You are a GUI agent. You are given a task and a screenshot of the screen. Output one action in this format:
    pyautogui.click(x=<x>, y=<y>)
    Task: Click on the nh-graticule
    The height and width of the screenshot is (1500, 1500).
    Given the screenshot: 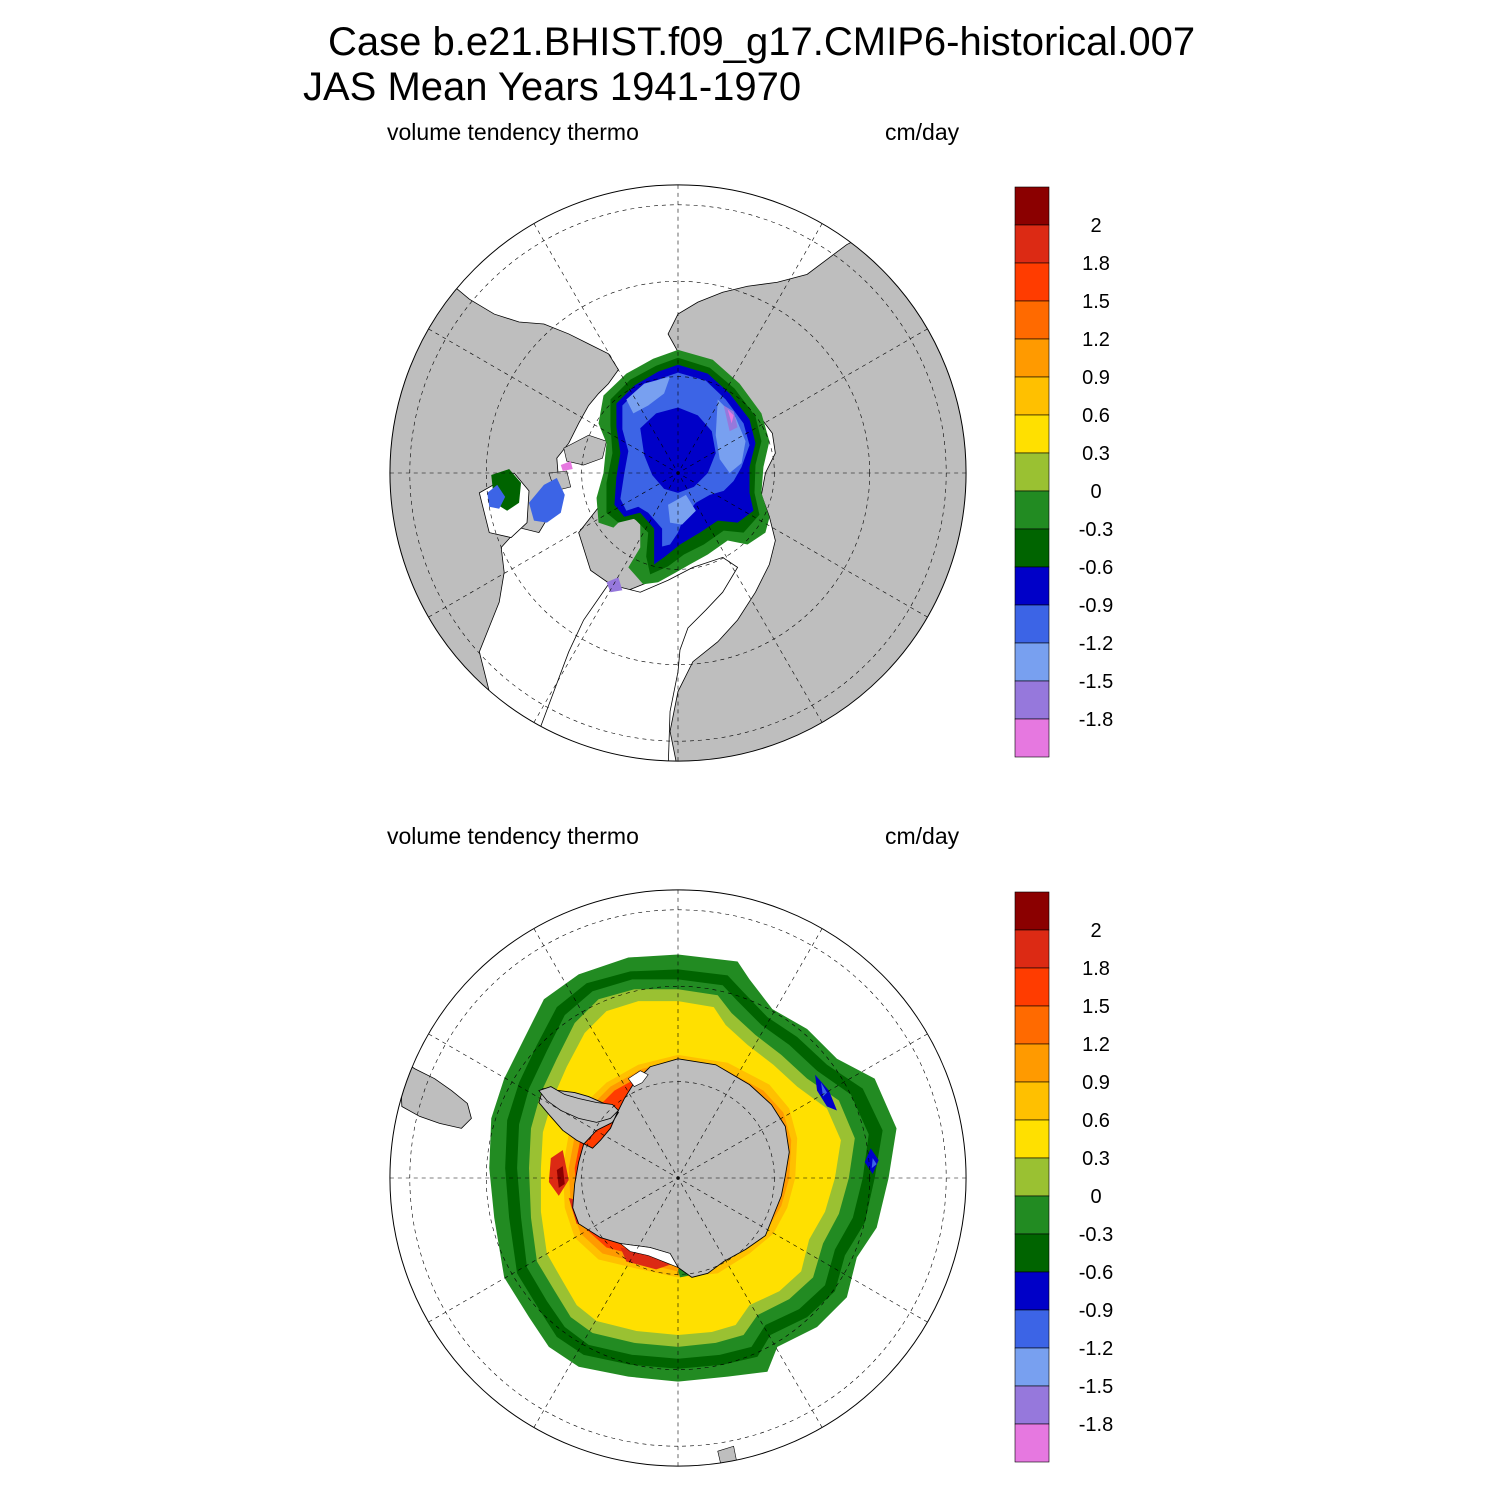 What is the action you would take?
    pyautogui.click(x=678, y=473)
    